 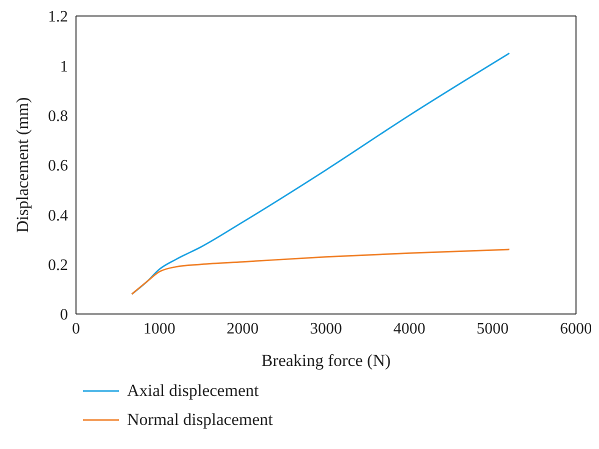 What do you see at coordinates (22, 165) in the screenshot?
I see `y-axis-title: Displacement (mm)` at bounding box center [22, 165].